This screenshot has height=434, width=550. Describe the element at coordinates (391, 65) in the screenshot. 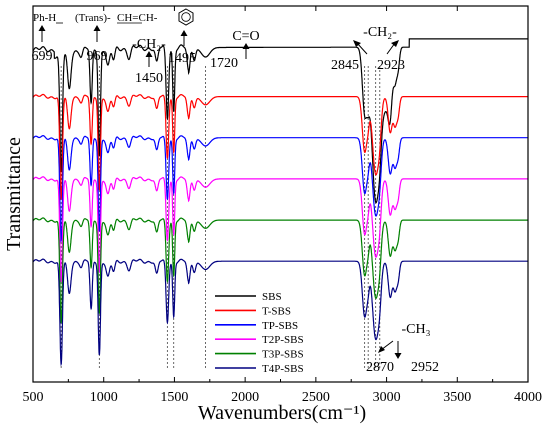

I see `label-2923: 2923` at that location.